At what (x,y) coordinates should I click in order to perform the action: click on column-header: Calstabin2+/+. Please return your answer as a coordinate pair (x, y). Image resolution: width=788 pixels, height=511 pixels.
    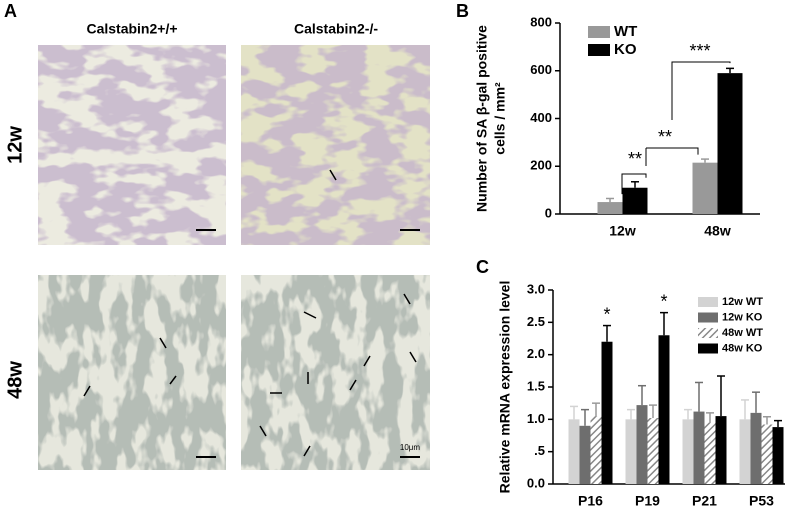
    Looking at the image, I should click on (131, 29).